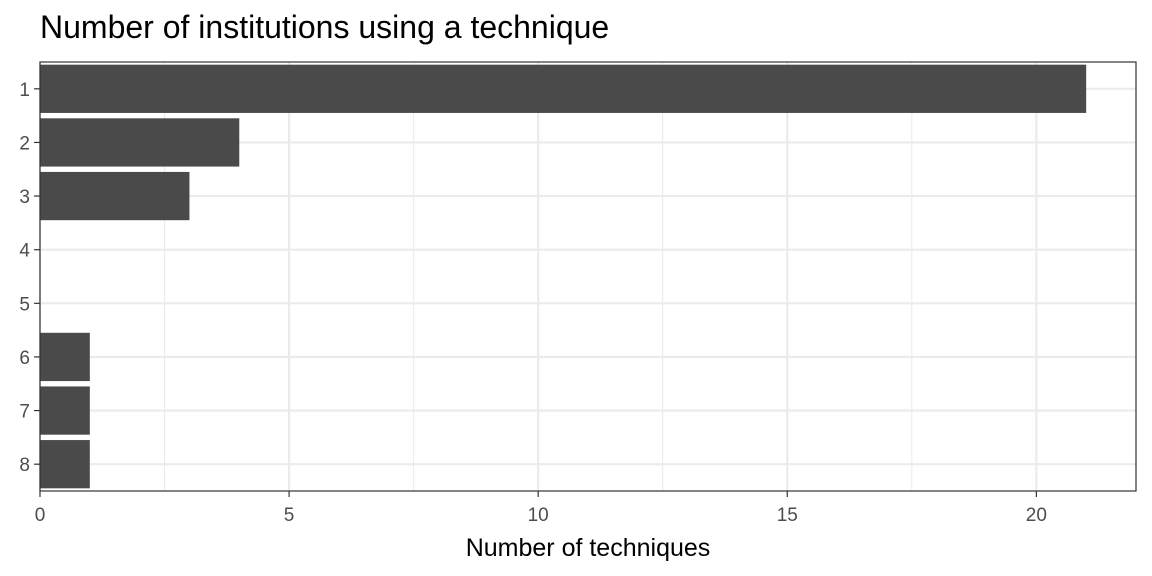  Describe the element at coordinates (24, 465) in the screenshot. I see `y-tick-label: 8` at that location.